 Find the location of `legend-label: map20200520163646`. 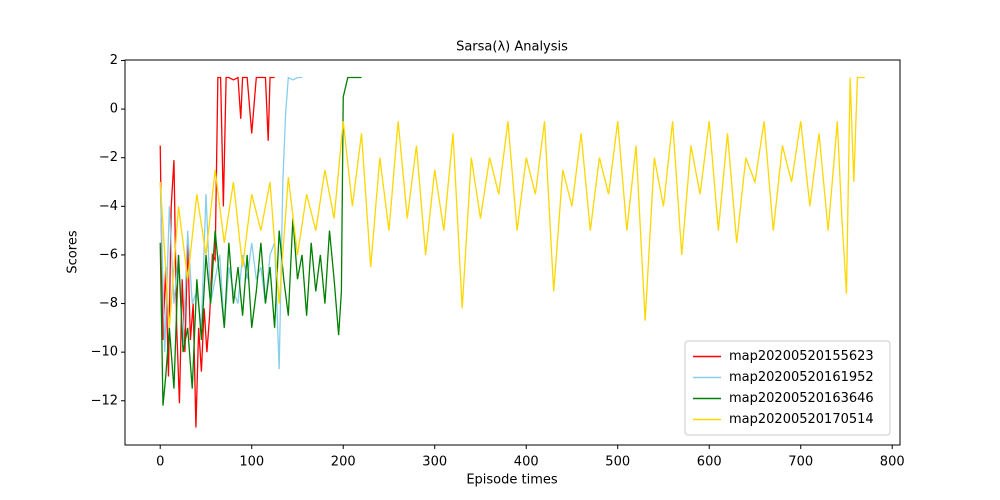

legend-label: map20200520163646 is located at coordinates (801, 398).